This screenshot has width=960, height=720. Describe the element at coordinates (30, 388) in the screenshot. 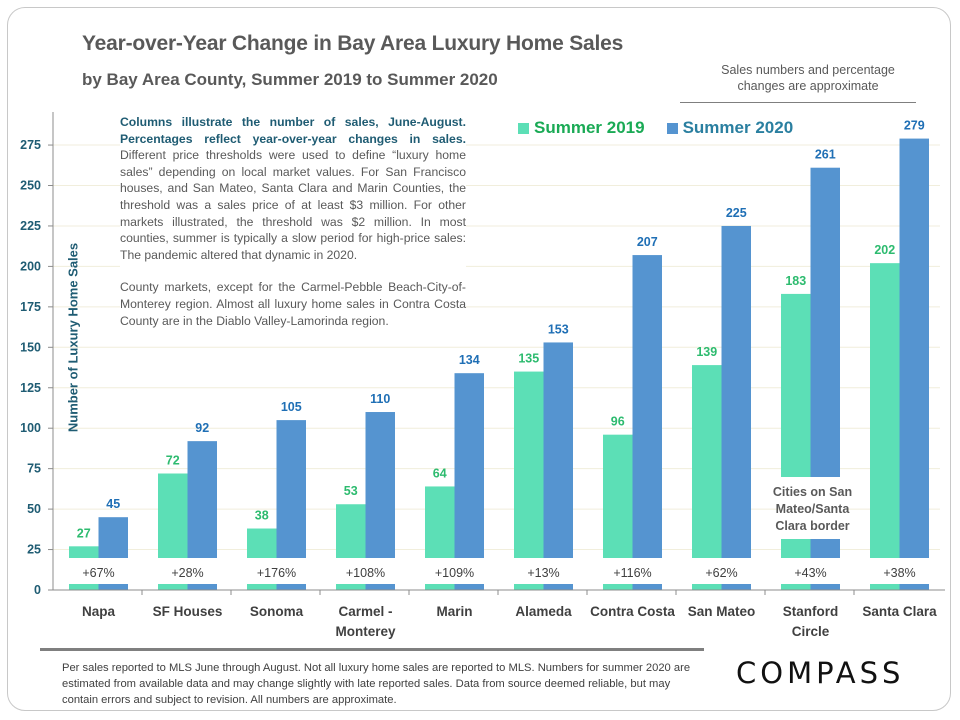

I see `y-tick-label: 125` at that location.